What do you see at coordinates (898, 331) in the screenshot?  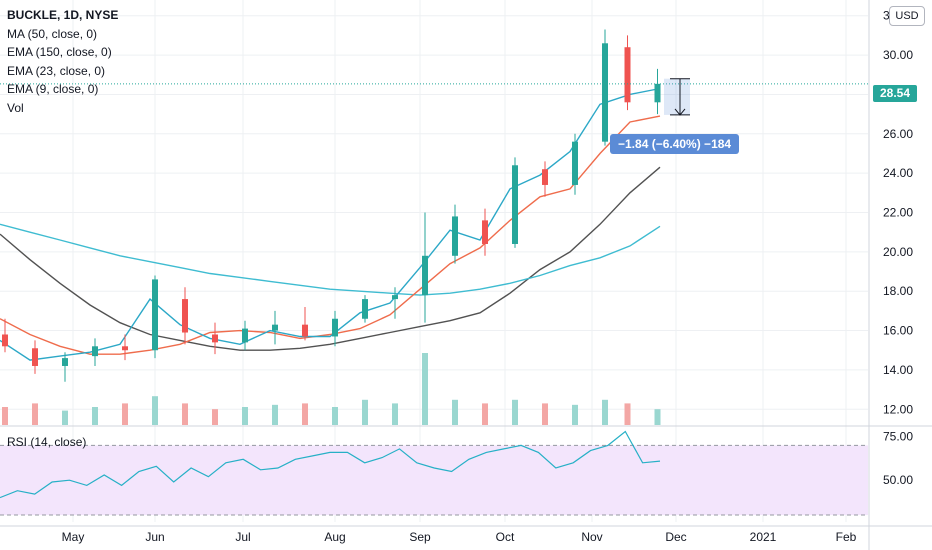 I see `price-tick-label: 16.00` at bounding box center [898, 331].